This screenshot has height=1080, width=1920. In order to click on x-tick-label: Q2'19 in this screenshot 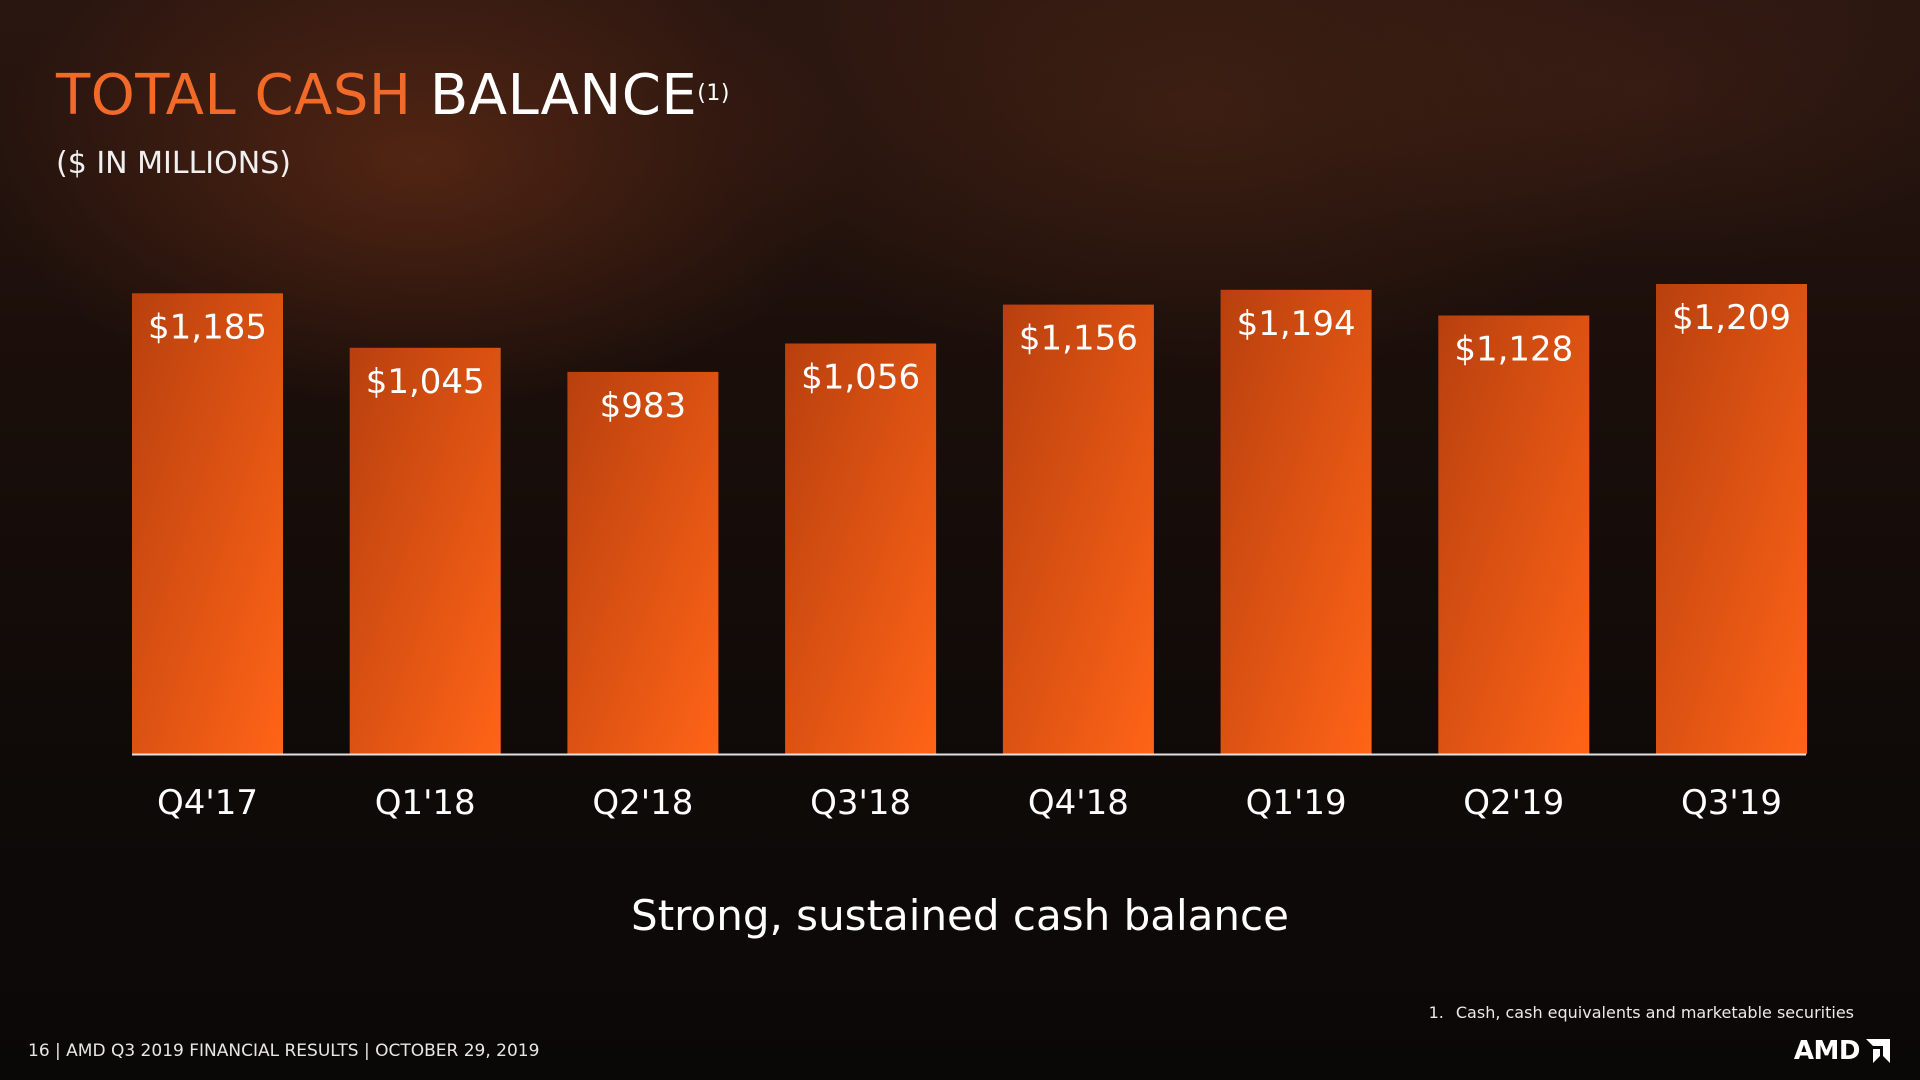, I will do `click(1513, 803)`.